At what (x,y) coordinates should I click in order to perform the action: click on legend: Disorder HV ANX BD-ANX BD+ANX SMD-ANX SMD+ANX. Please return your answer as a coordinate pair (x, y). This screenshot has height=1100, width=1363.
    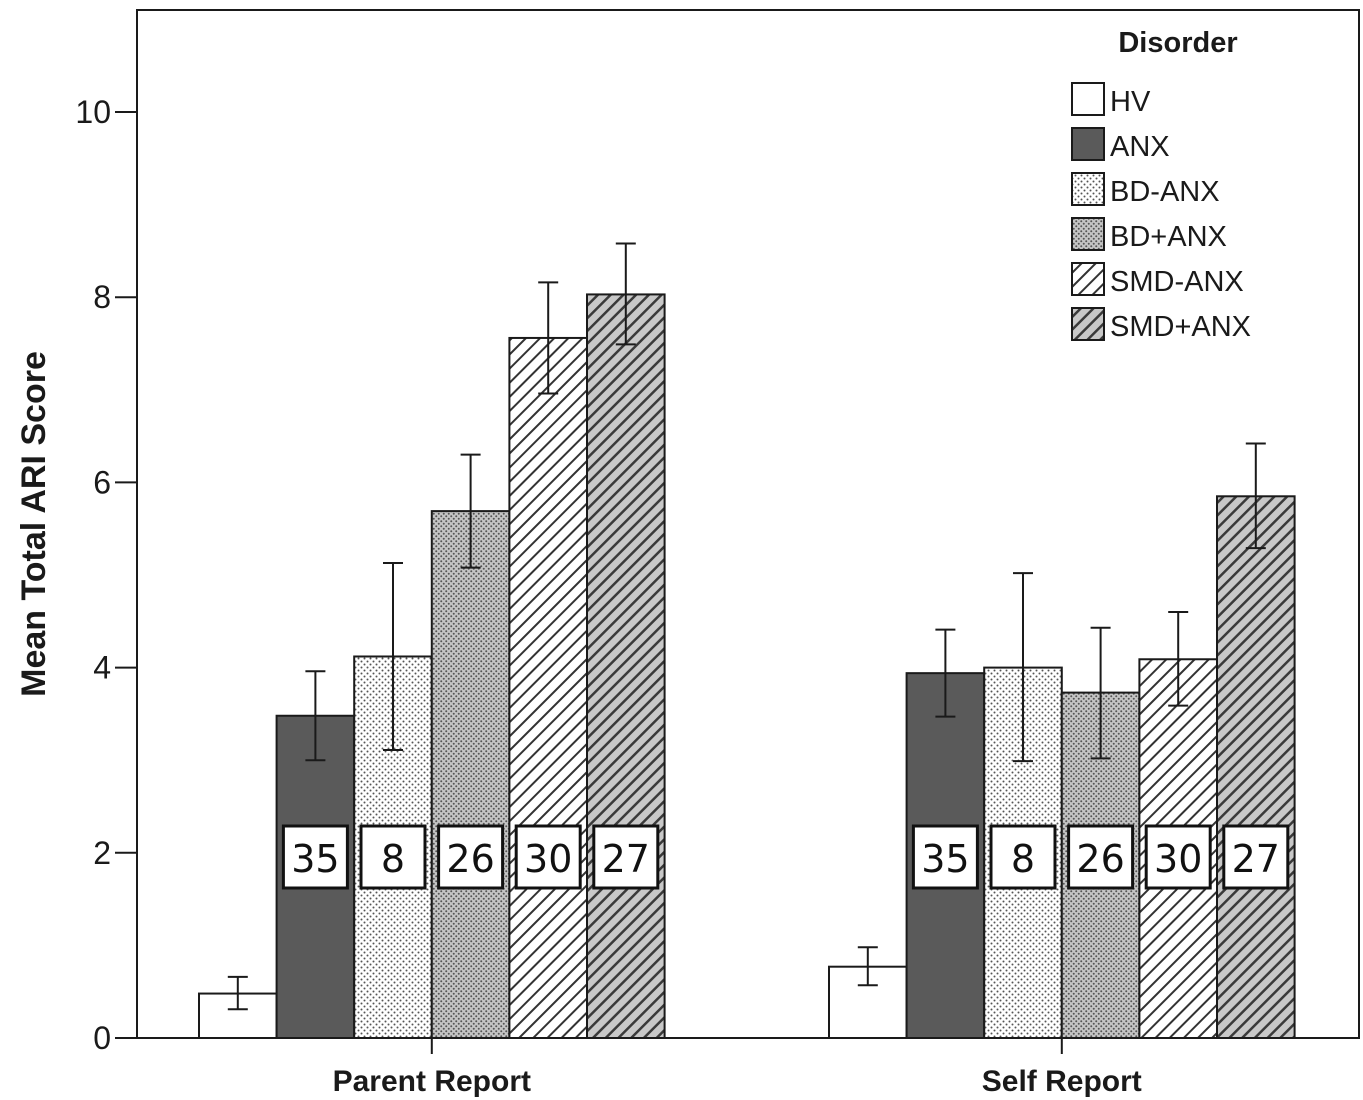
    Looking at the image, I should click on (1161, 185).